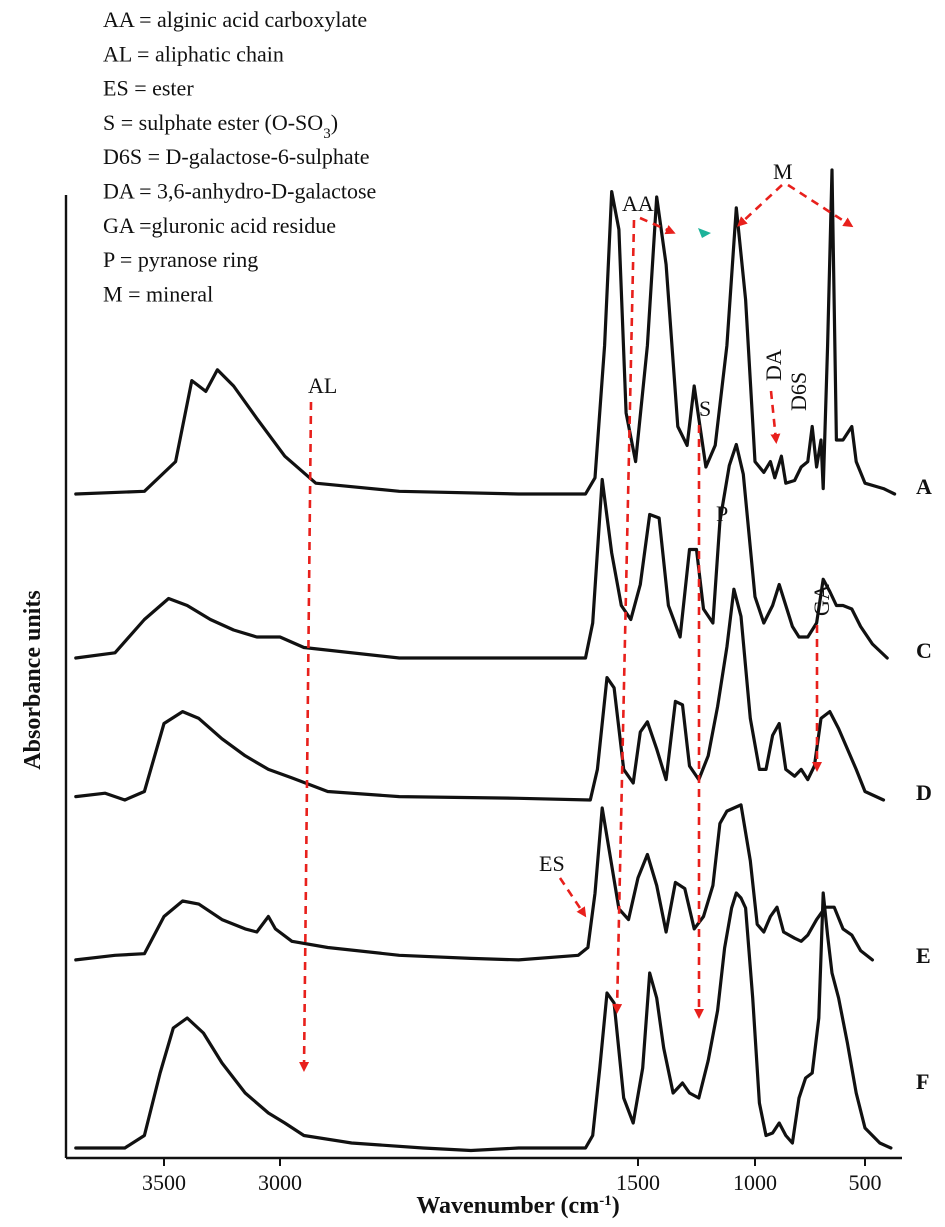 This screenshot has width=945, height=1227. I want to click on legend-abbr: AL, so click(117, 53).